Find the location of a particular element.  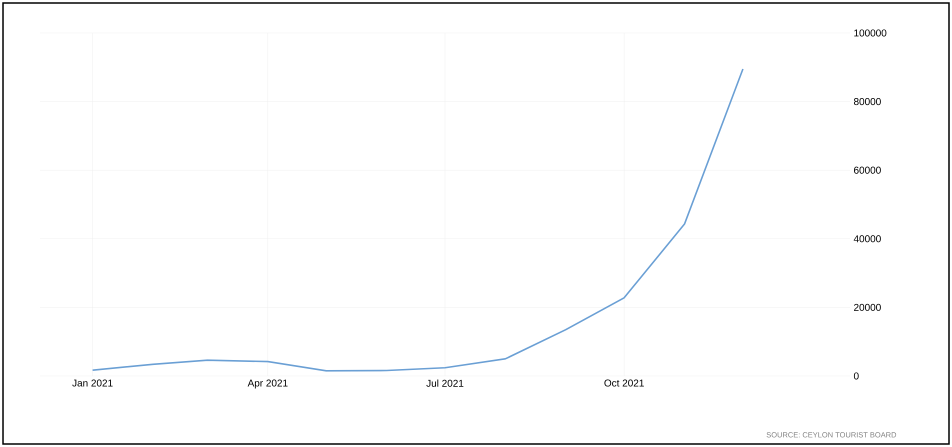

y-tick-label: 60000 is located at coordinates (867, 170).